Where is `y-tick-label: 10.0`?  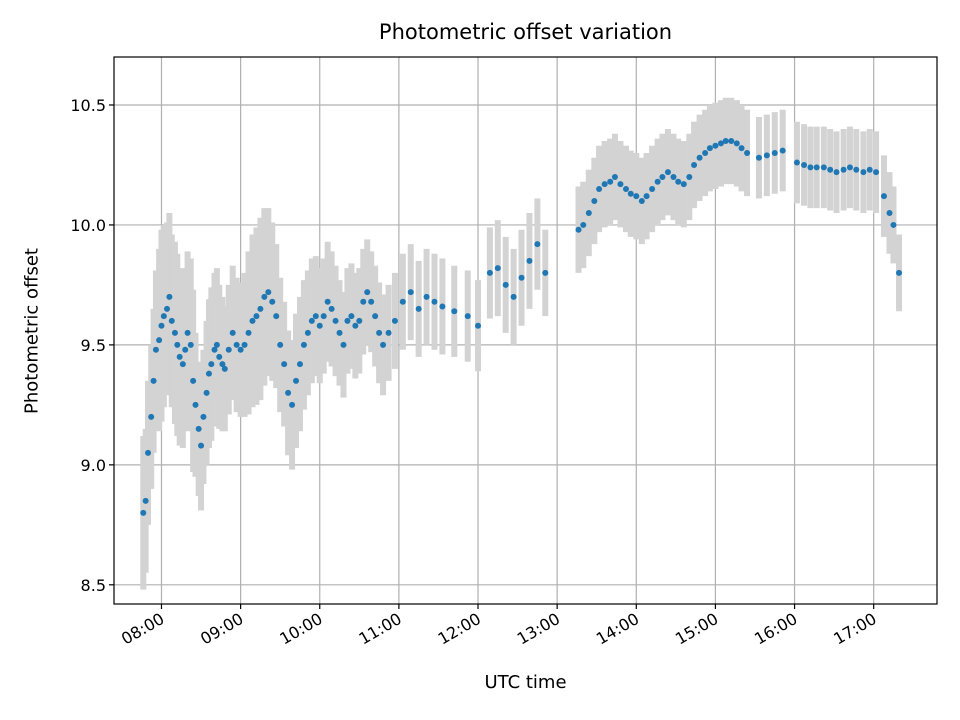 y-tick-label: 10.0 is located at coordinates (88, 225).